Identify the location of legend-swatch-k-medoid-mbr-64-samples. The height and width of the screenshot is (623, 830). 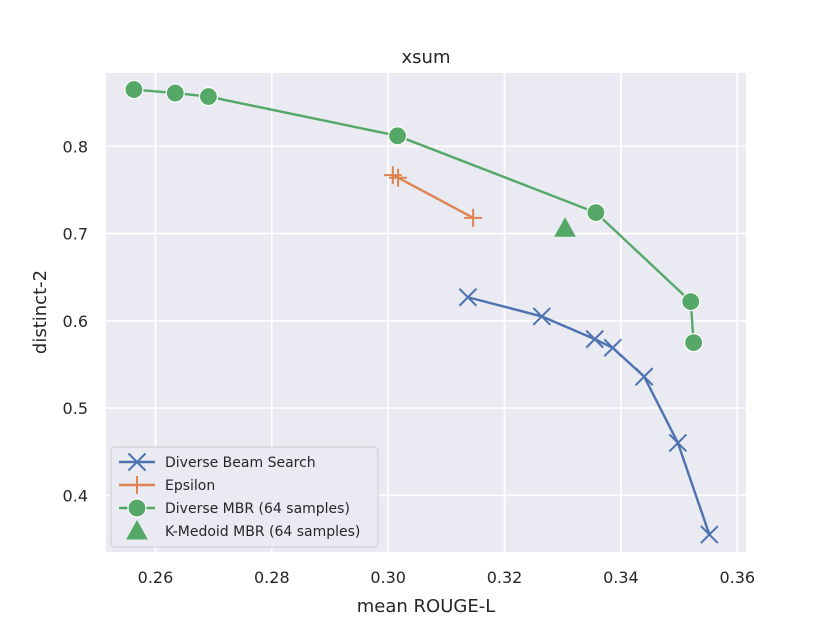
(137, 529).